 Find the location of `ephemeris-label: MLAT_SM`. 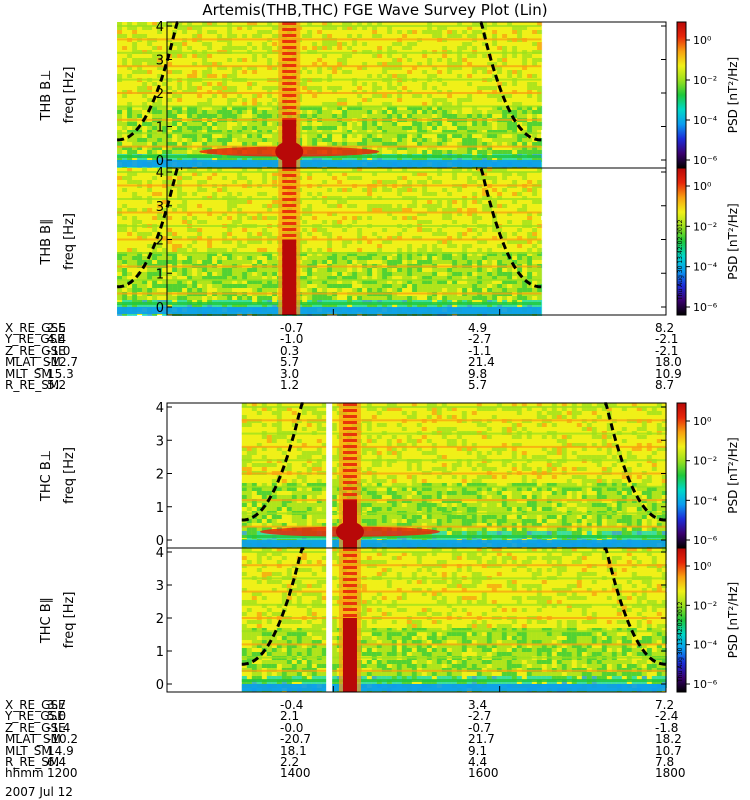

ephemeris-label: MLAT_SM is located at coordinates (33, 362).